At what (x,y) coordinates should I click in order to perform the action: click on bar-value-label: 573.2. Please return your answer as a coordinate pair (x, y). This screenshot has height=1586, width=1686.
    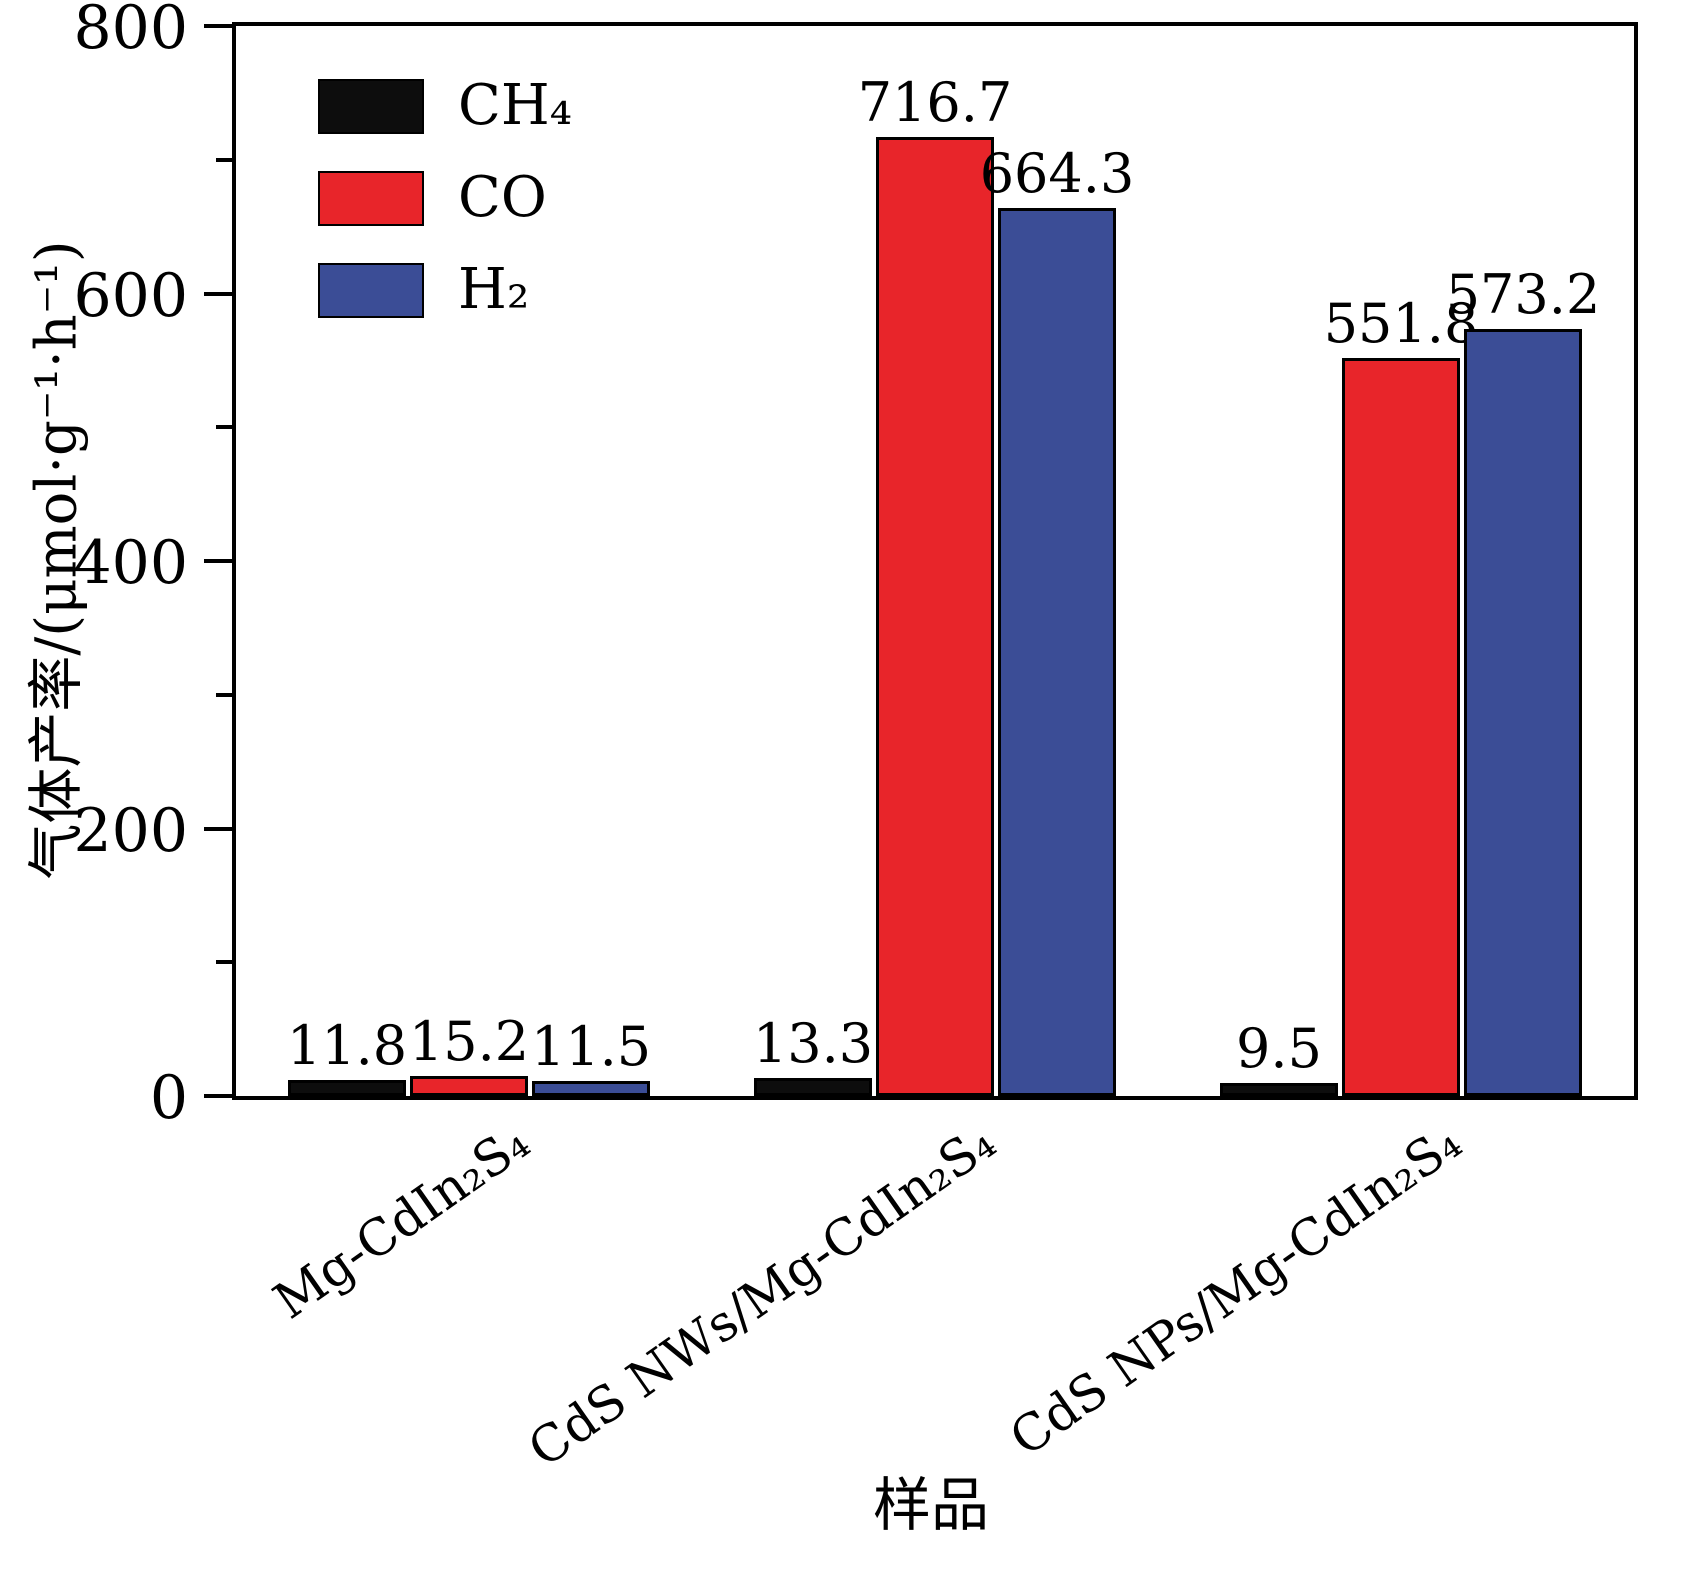
    Looking at the image, I should click on (1523, 295).